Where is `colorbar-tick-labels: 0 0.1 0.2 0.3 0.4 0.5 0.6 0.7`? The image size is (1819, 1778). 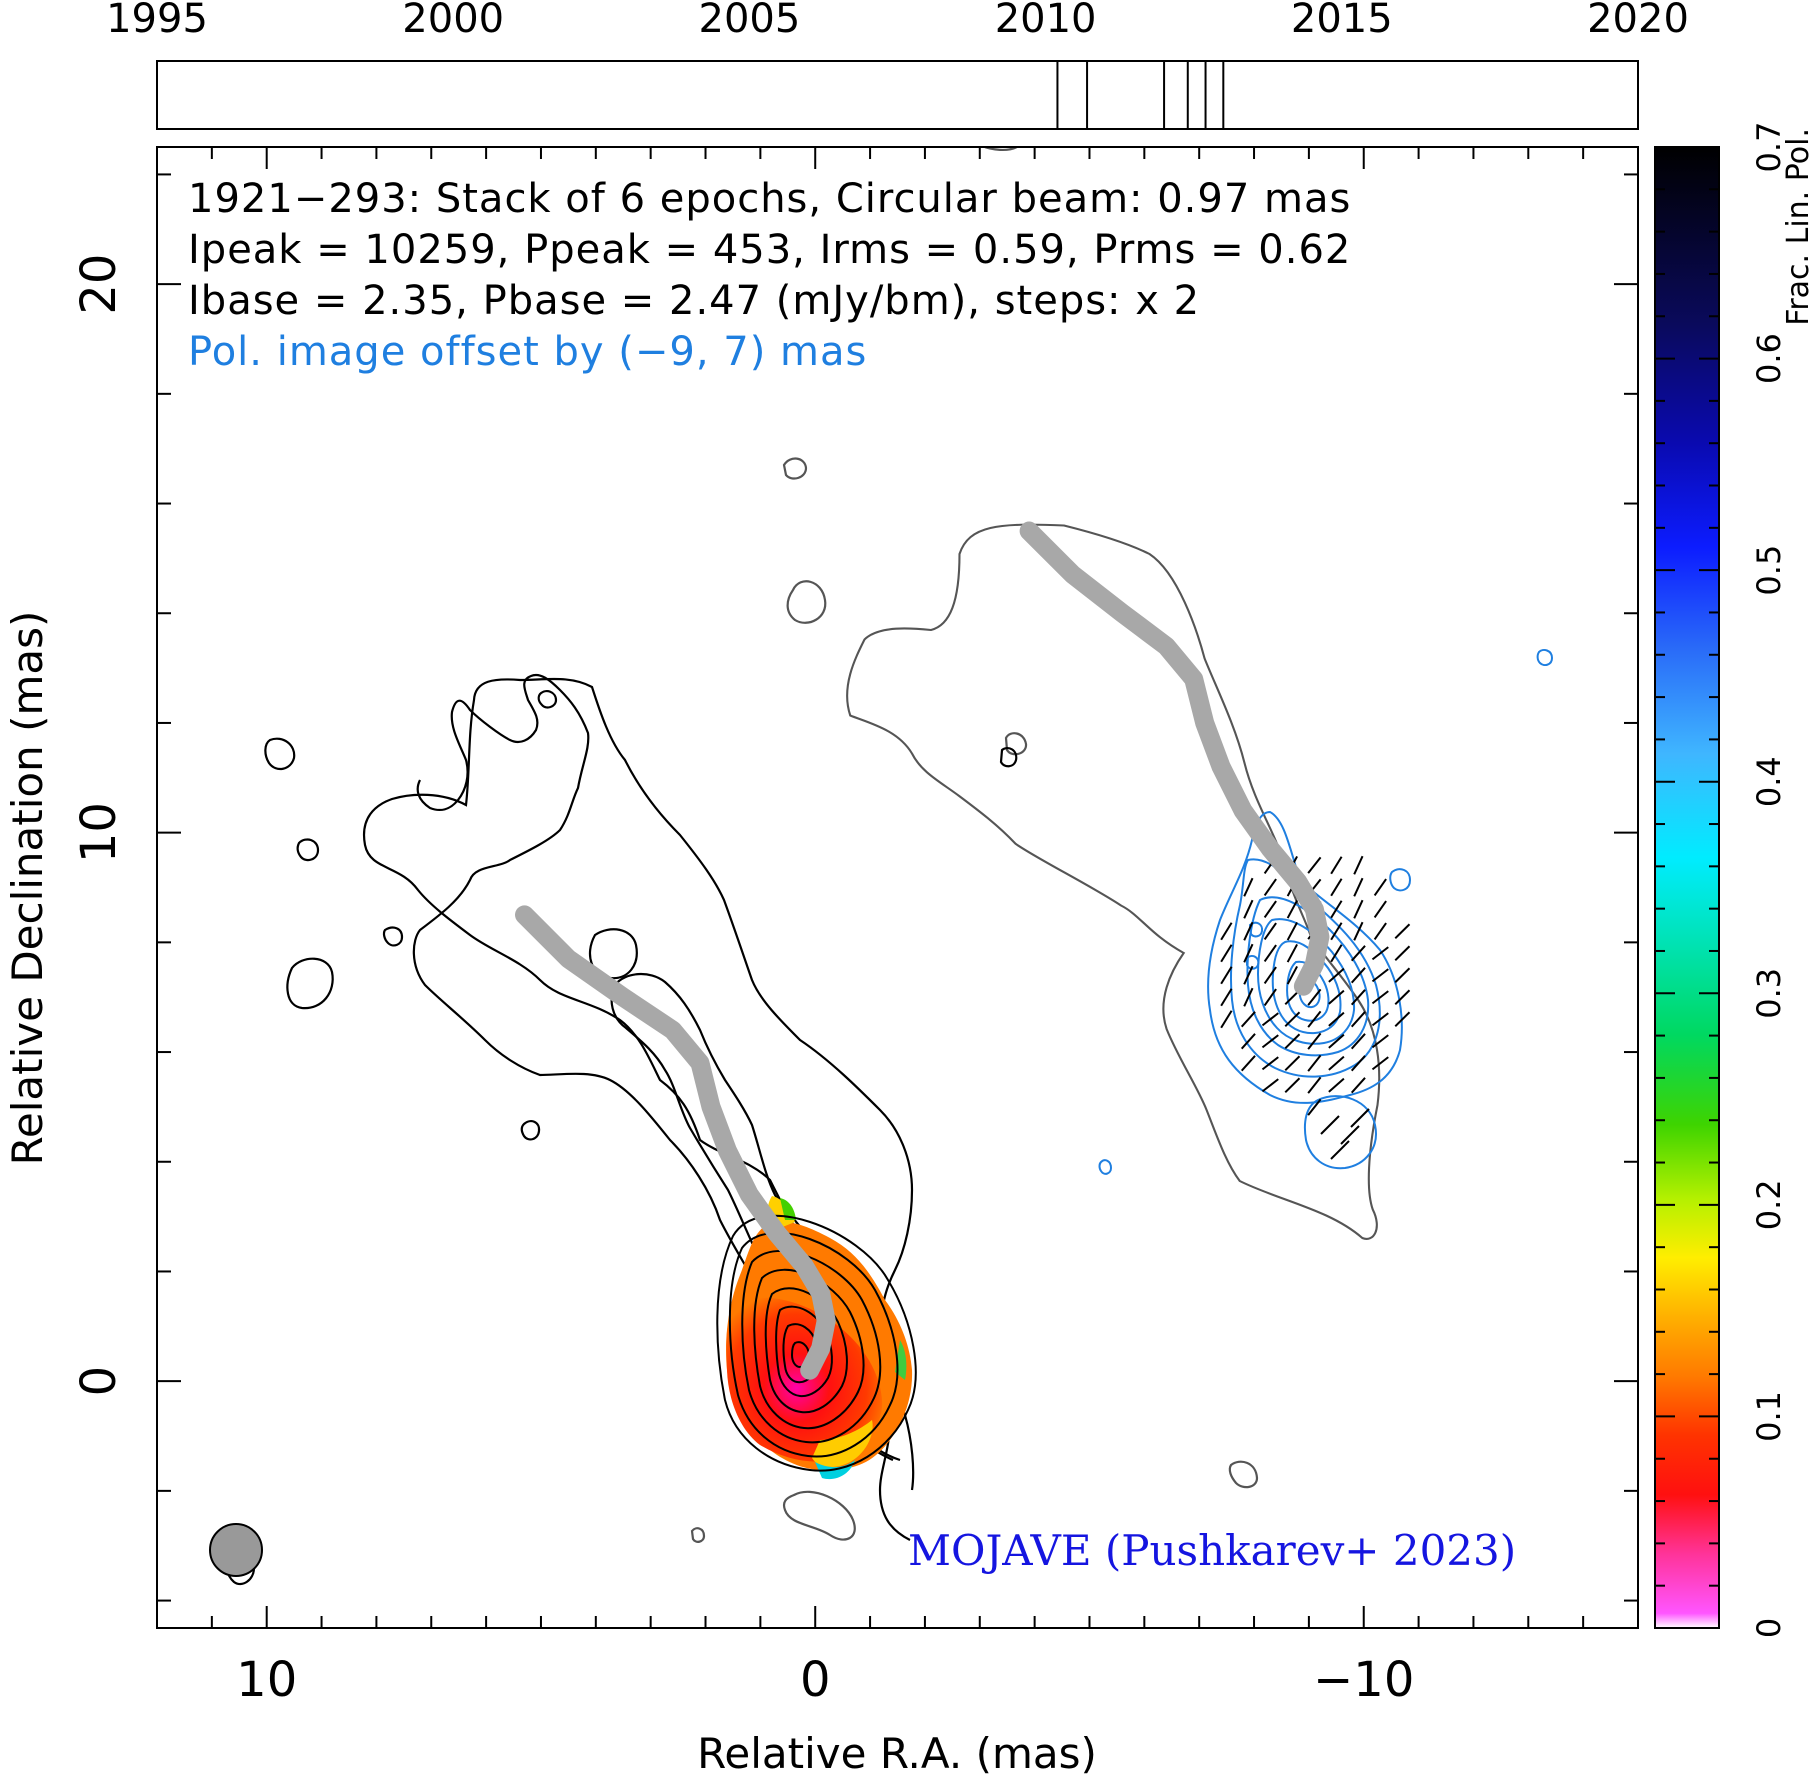
colorbar-tick-labels: 0 0.1 0.2 0.3 0.4 0.5 0.6 0.7 is located at coordinates (1769, 880).